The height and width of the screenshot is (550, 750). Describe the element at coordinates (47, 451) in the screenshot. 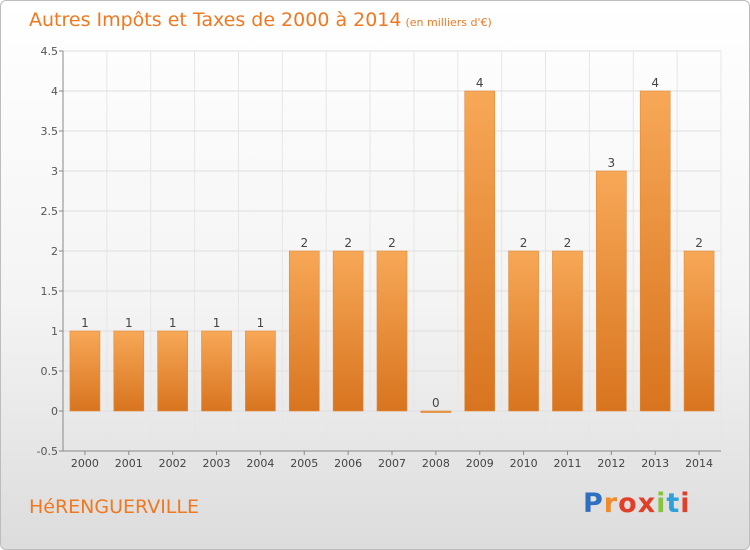

I see `y-tick-label: -0.5` at that location.